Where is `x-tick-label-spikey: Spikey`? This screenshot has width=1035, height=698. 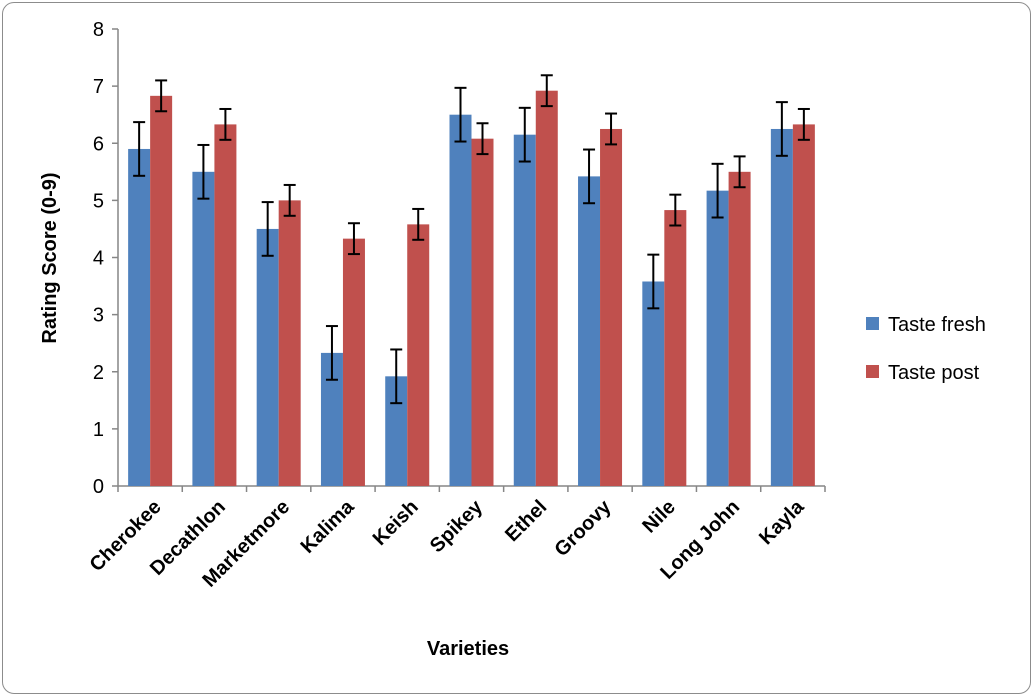 x-tick-label-spikey: Spikey is located at coordinates (457, 526).